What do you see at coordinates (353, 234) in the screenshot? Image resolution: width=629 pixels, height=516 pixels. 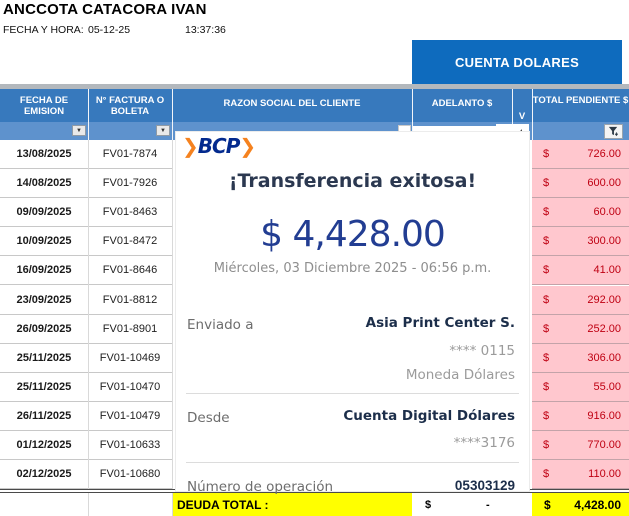 I see `receipt-amount: $ 4,428.00` at bounding box center [353, 234].